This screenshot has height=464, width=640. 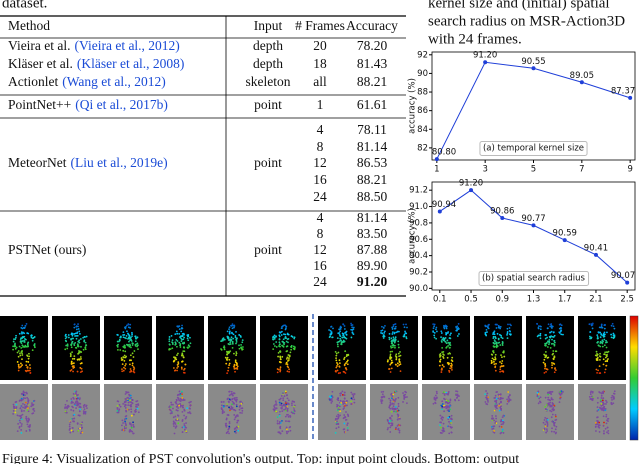 I want to click on y-tick-label: 92, so click(x=422, y=55).